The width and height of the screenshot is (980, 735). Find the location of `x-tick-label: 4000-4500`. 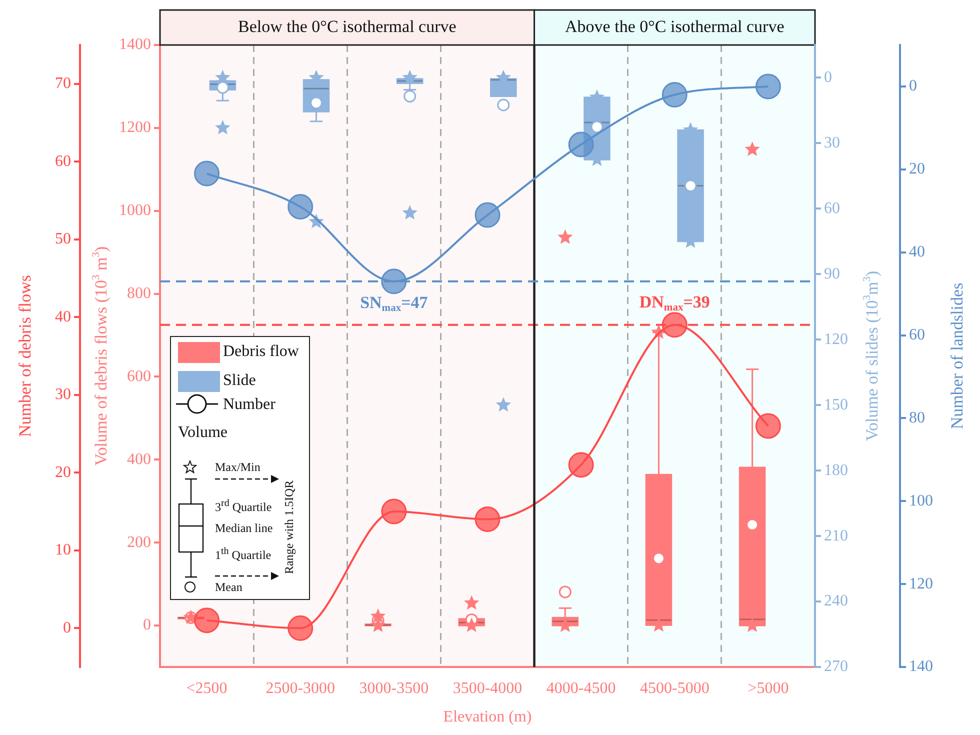

x-tick-label: 4000-4500 is located at coordinates (581, 688).